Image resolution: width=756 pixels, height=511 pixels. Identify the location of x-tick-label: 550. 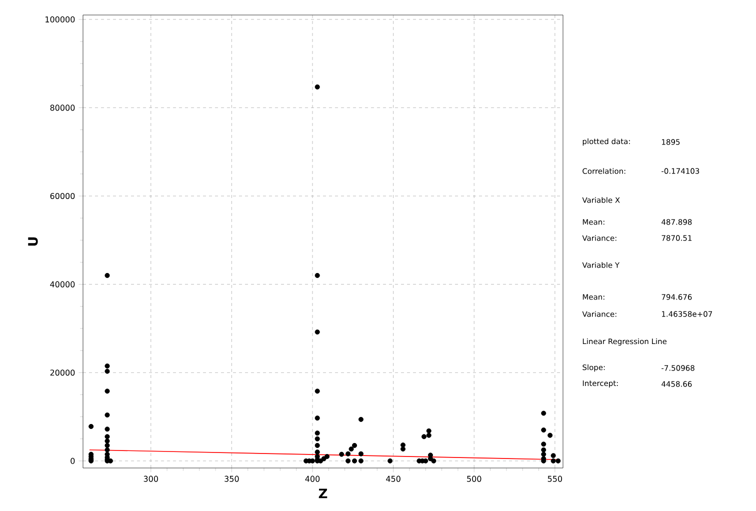
(555, 479).